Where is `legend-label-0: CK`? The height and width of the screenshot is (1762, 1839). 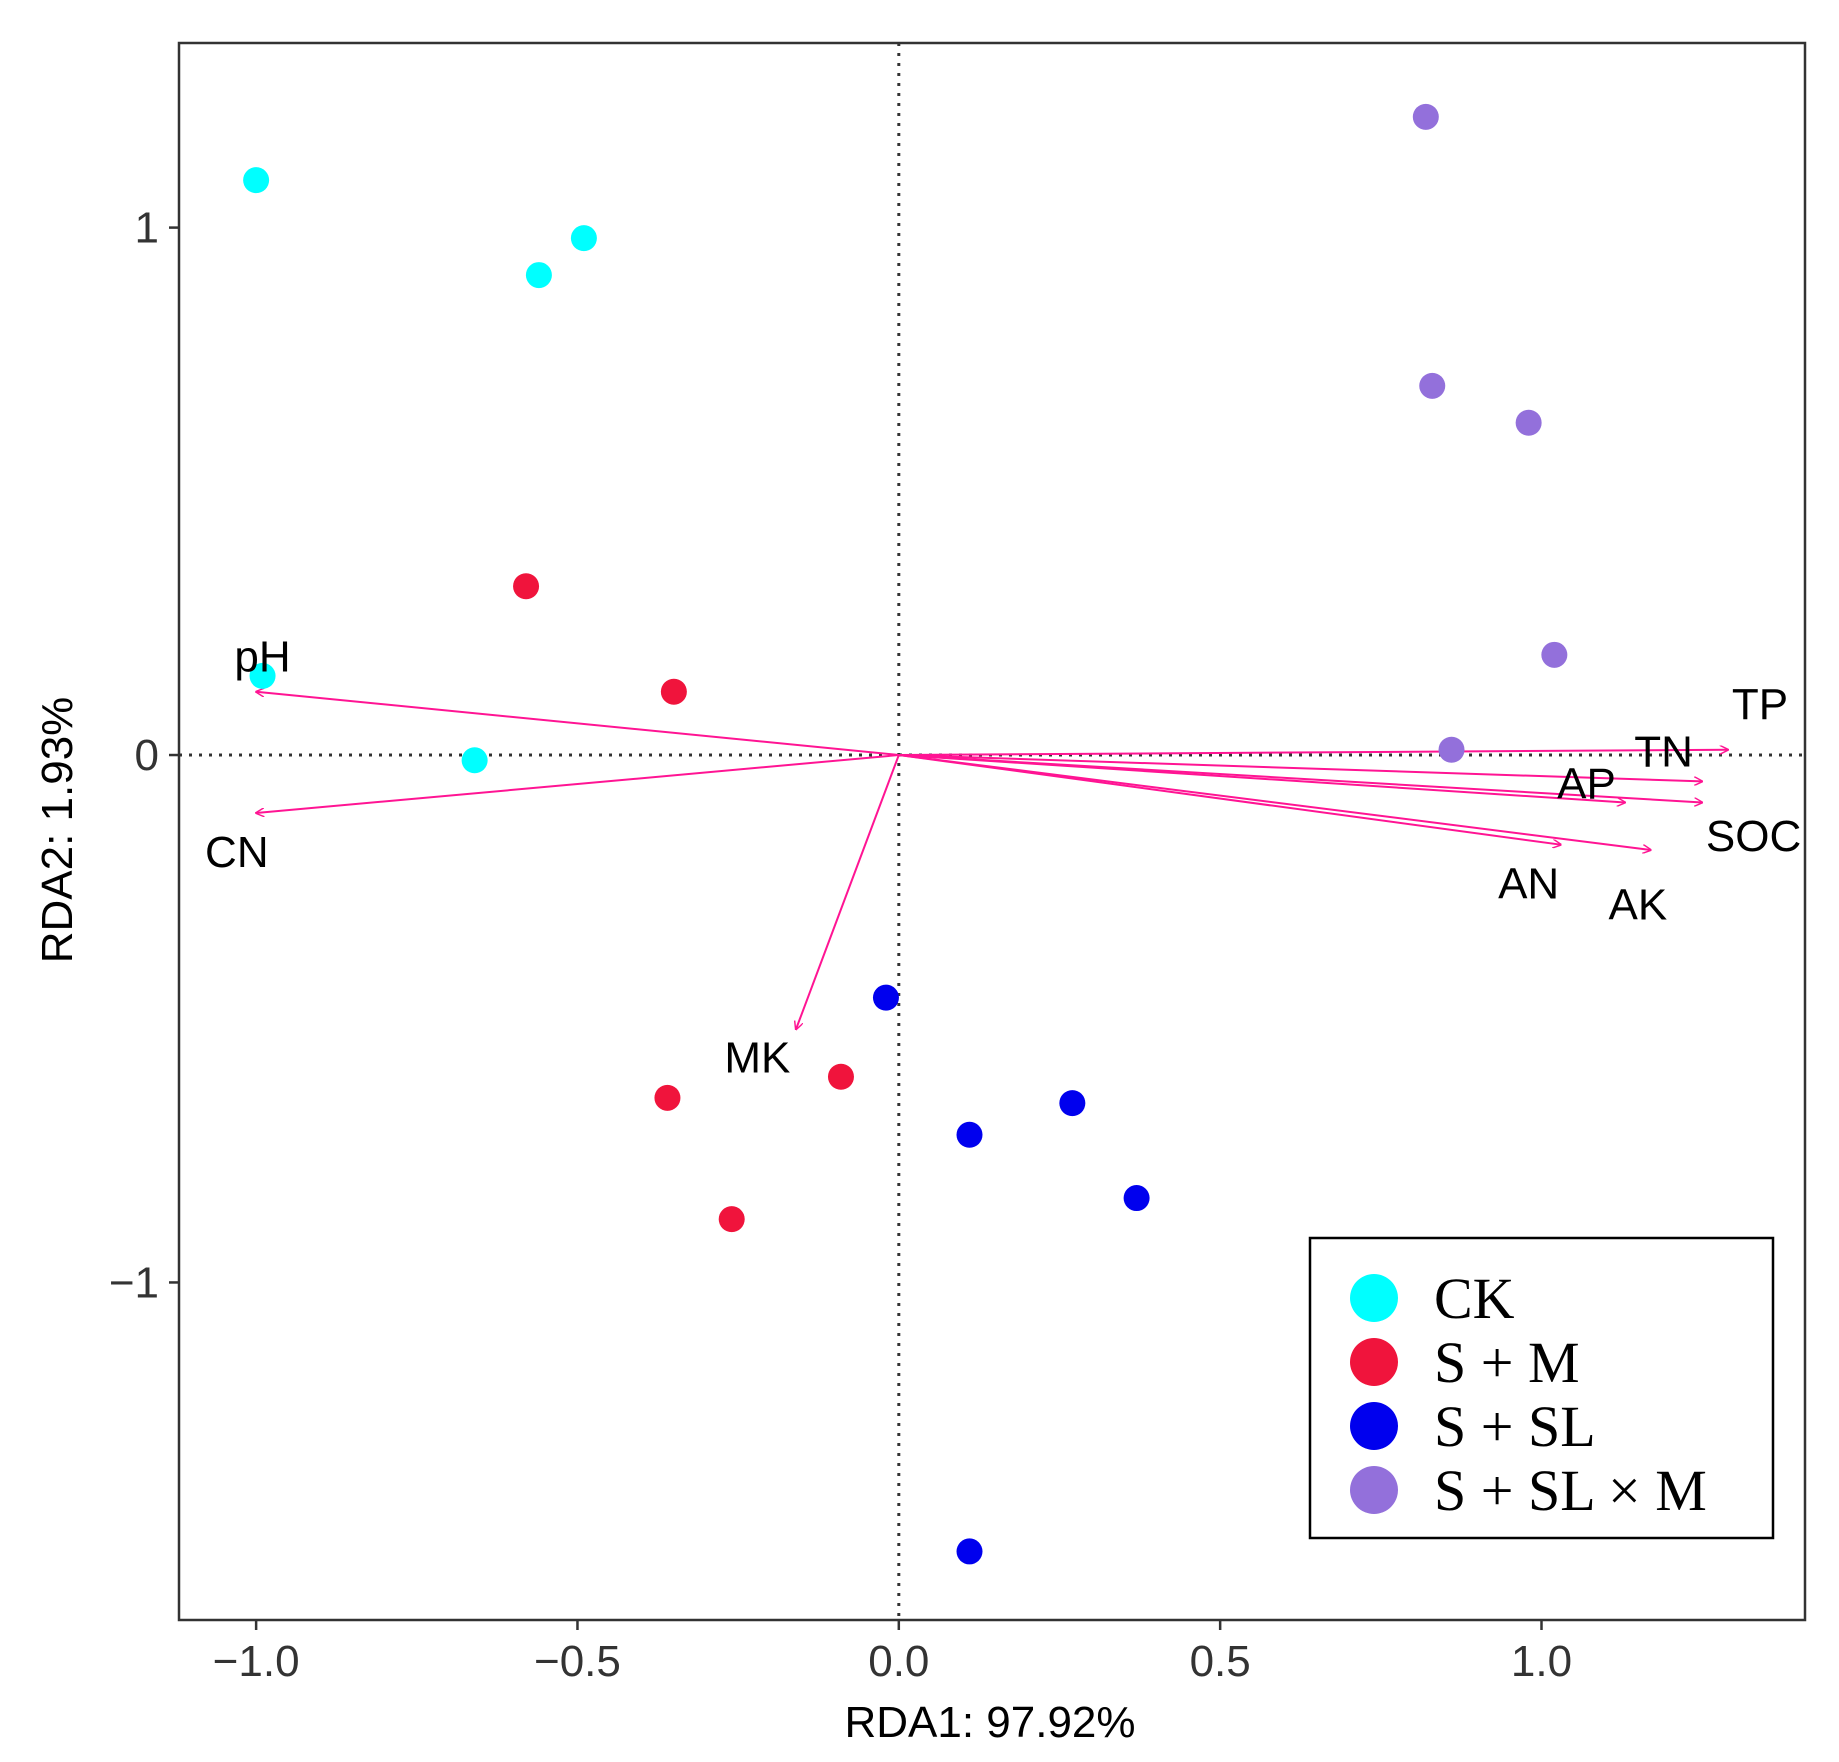
legend-label-0: CK is located at coordinates (1474, 1298).